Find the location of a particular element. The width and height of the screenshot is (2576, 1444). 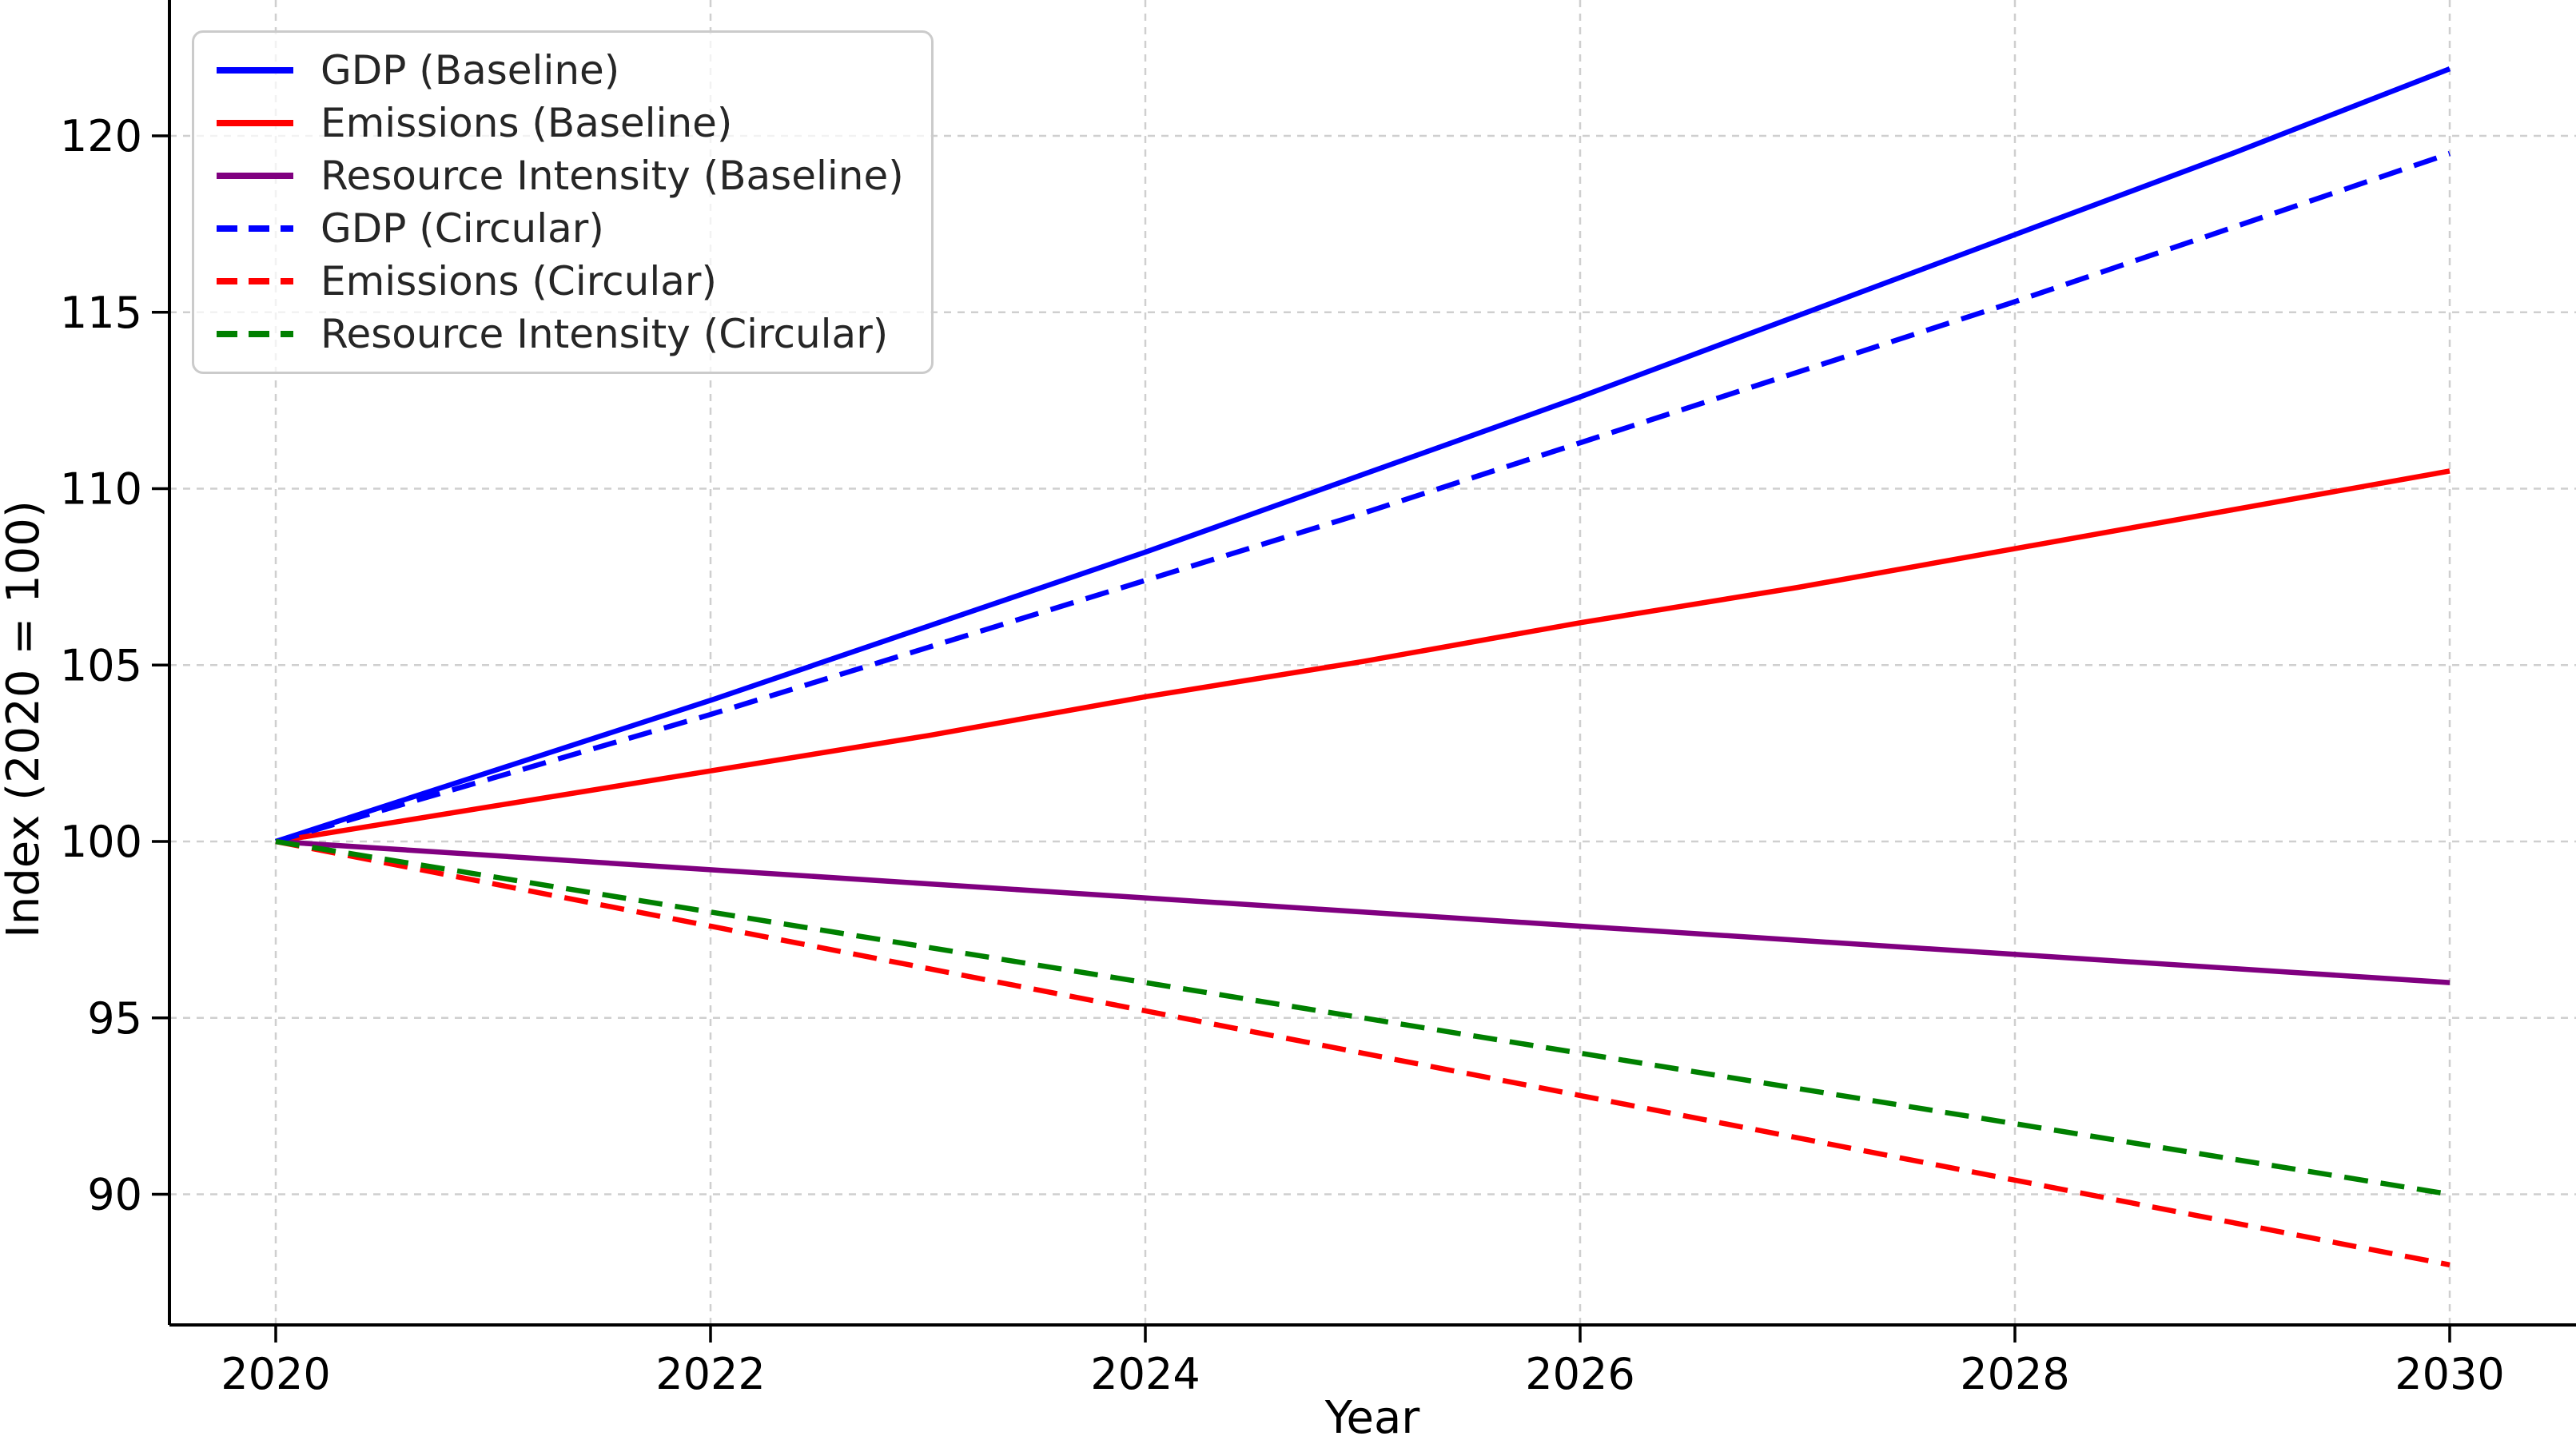

y-tick-label-115: 115 is located at coordinates (101, 313).